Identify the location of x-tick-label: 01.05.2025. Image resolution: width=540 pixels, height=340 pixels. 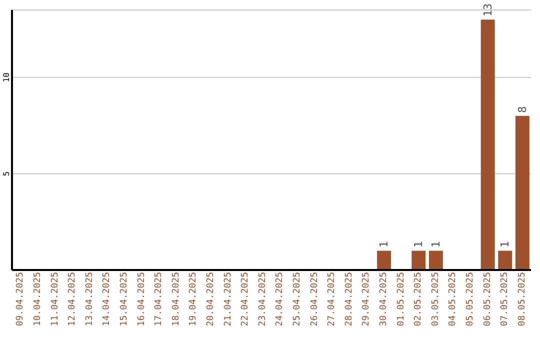
(401, 299).